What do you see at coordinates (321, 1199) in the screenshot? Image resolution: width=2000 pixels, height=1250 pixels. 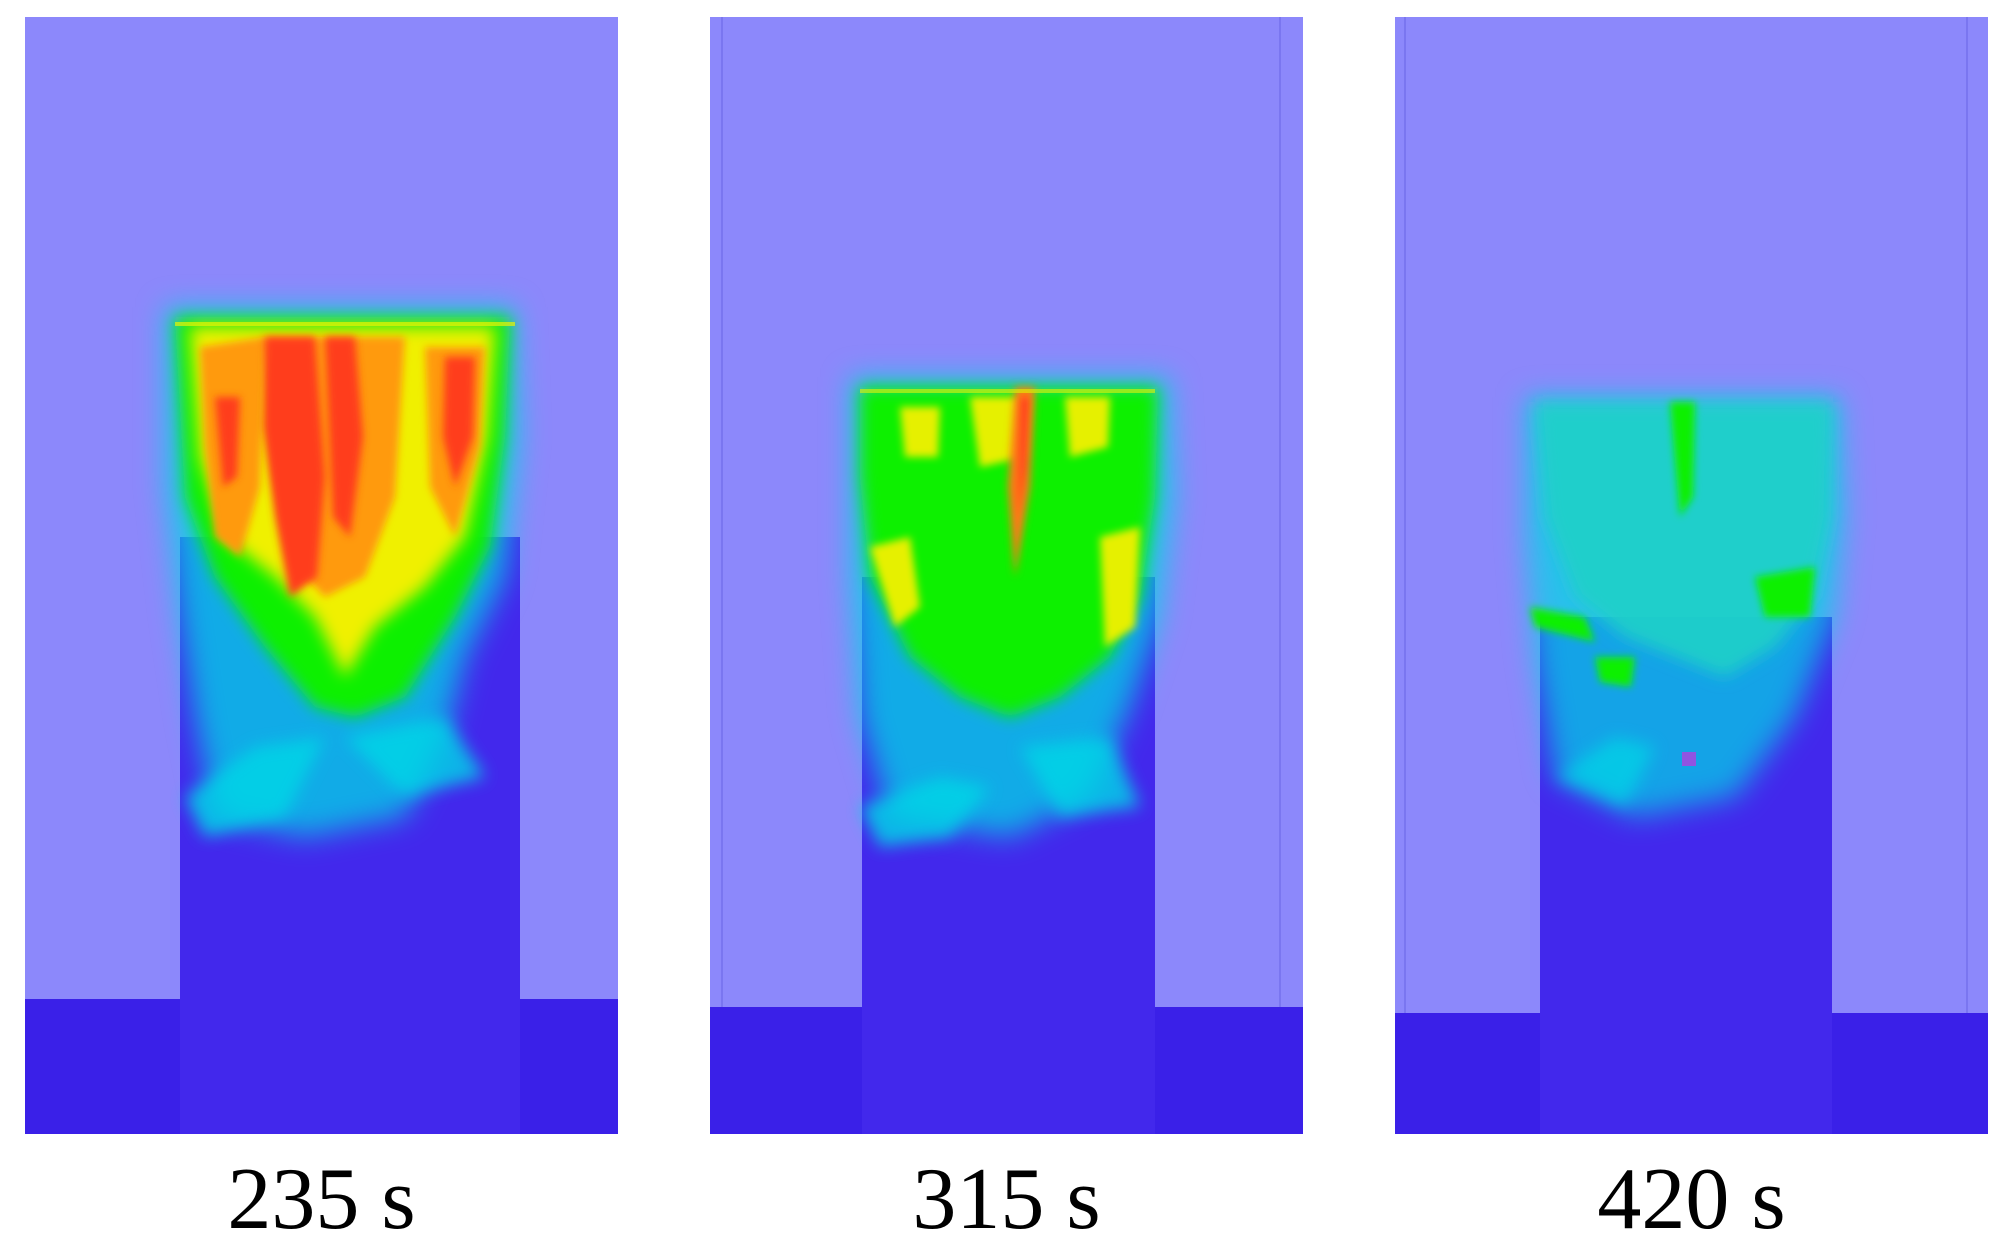 I see `frame-1-time-label: 235 s` at bounding box center [321, 1199].